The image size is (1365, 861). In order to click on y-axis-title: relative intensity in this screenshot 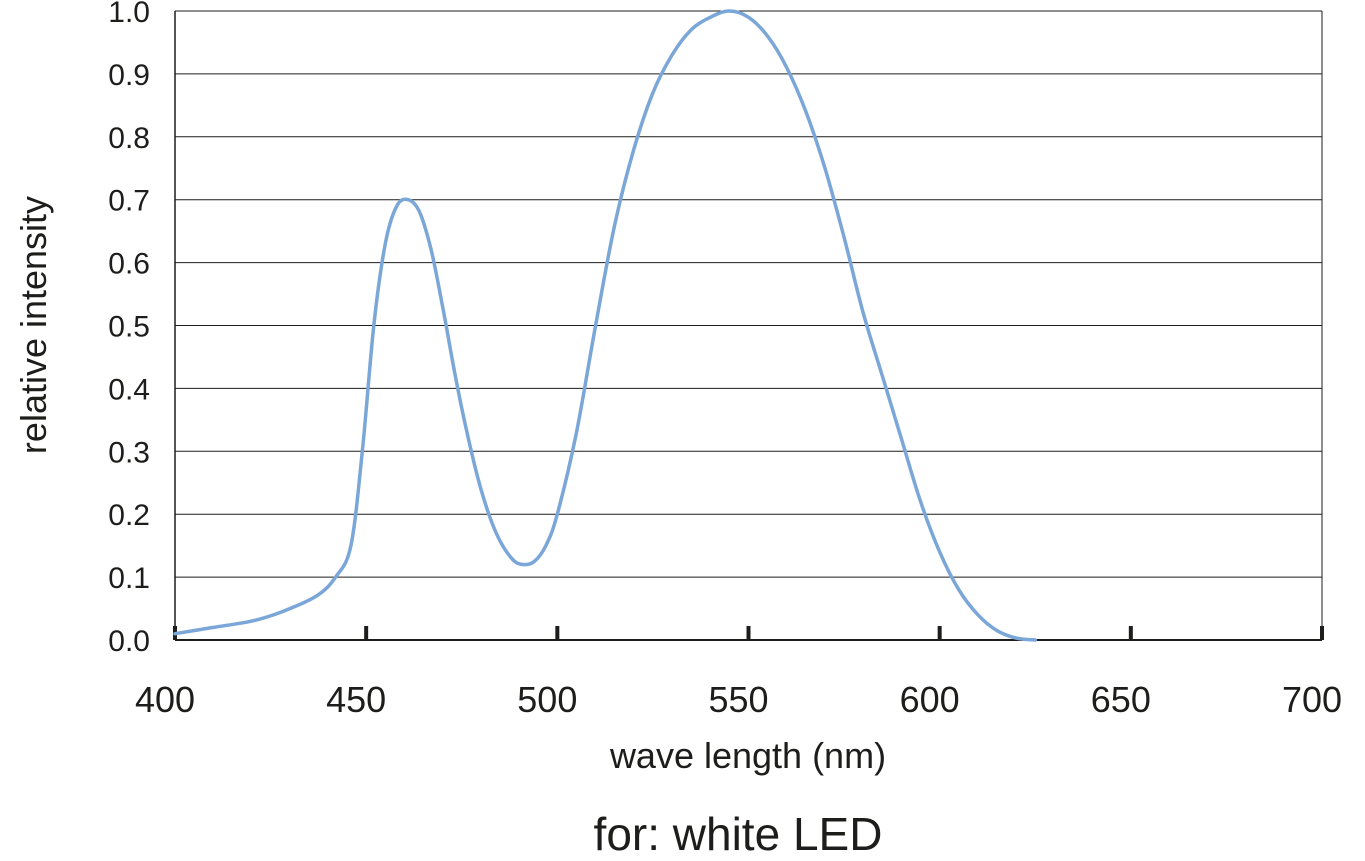, I will do `click(33, 325)`.